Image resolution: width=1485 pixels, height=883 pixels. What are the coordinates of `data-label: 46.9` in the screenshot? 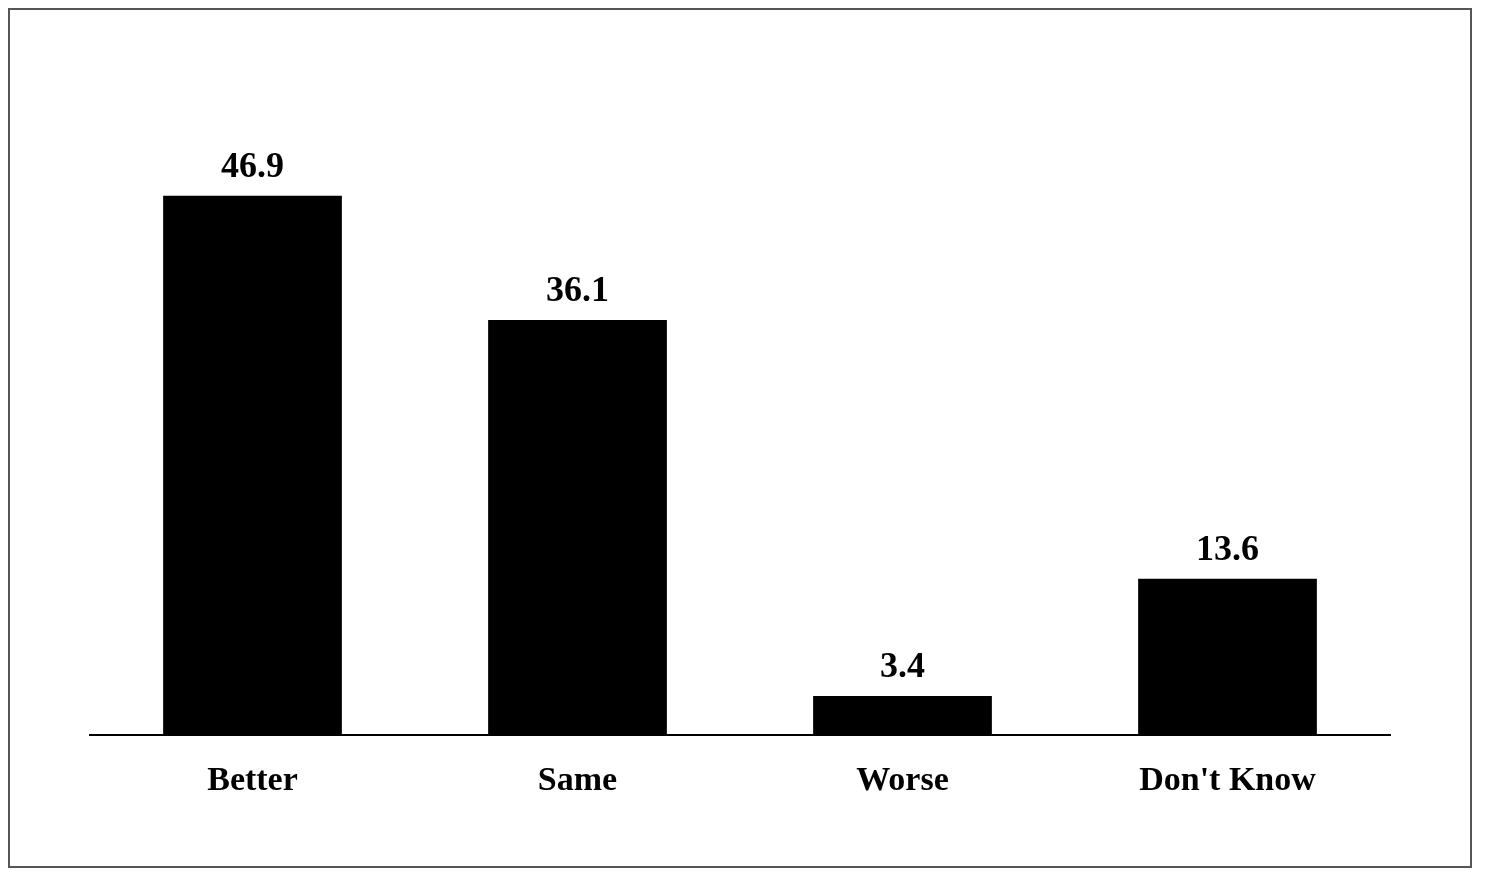 It's located at (252, 164).